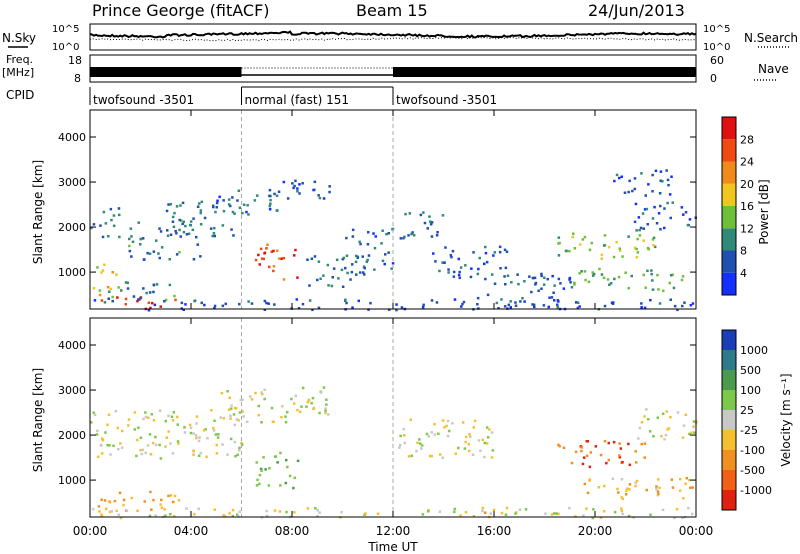  Describe the element at coordinates (729, 380) in the screenshot. I see `colorbar-swatch` at that location.